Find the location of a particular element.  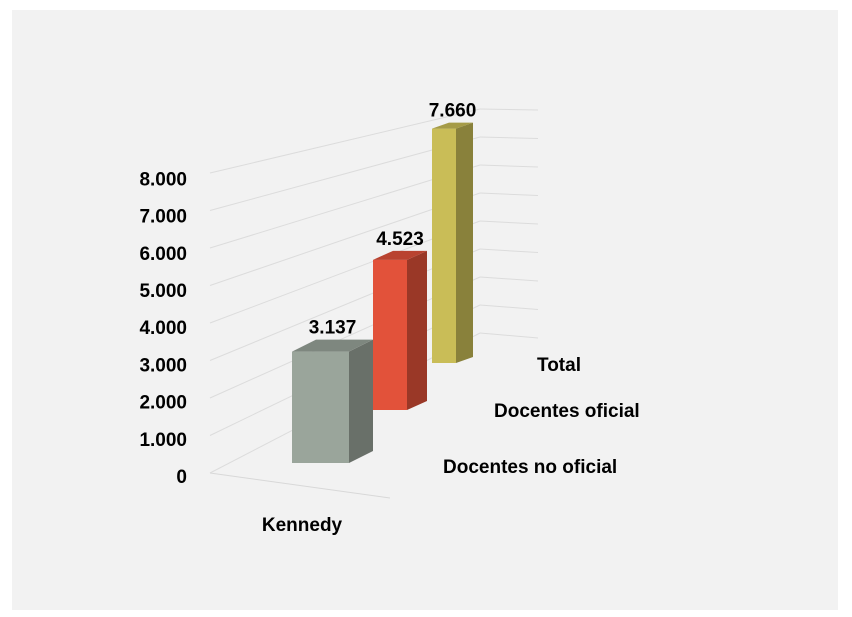

bar-0: 3.137 is located at coordinates (332, 390).